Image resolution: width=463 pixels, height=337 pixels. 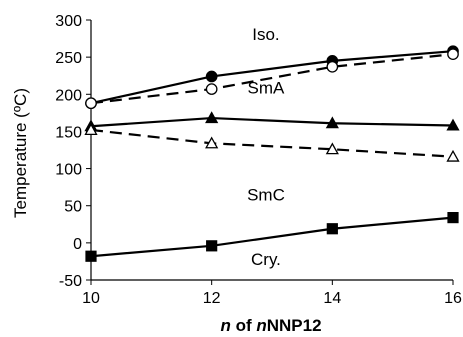 What do you see at coordinates (261, 325) in the screenshot?
I see `x-axis-title-n2: n` at bounding box center [261, 325].